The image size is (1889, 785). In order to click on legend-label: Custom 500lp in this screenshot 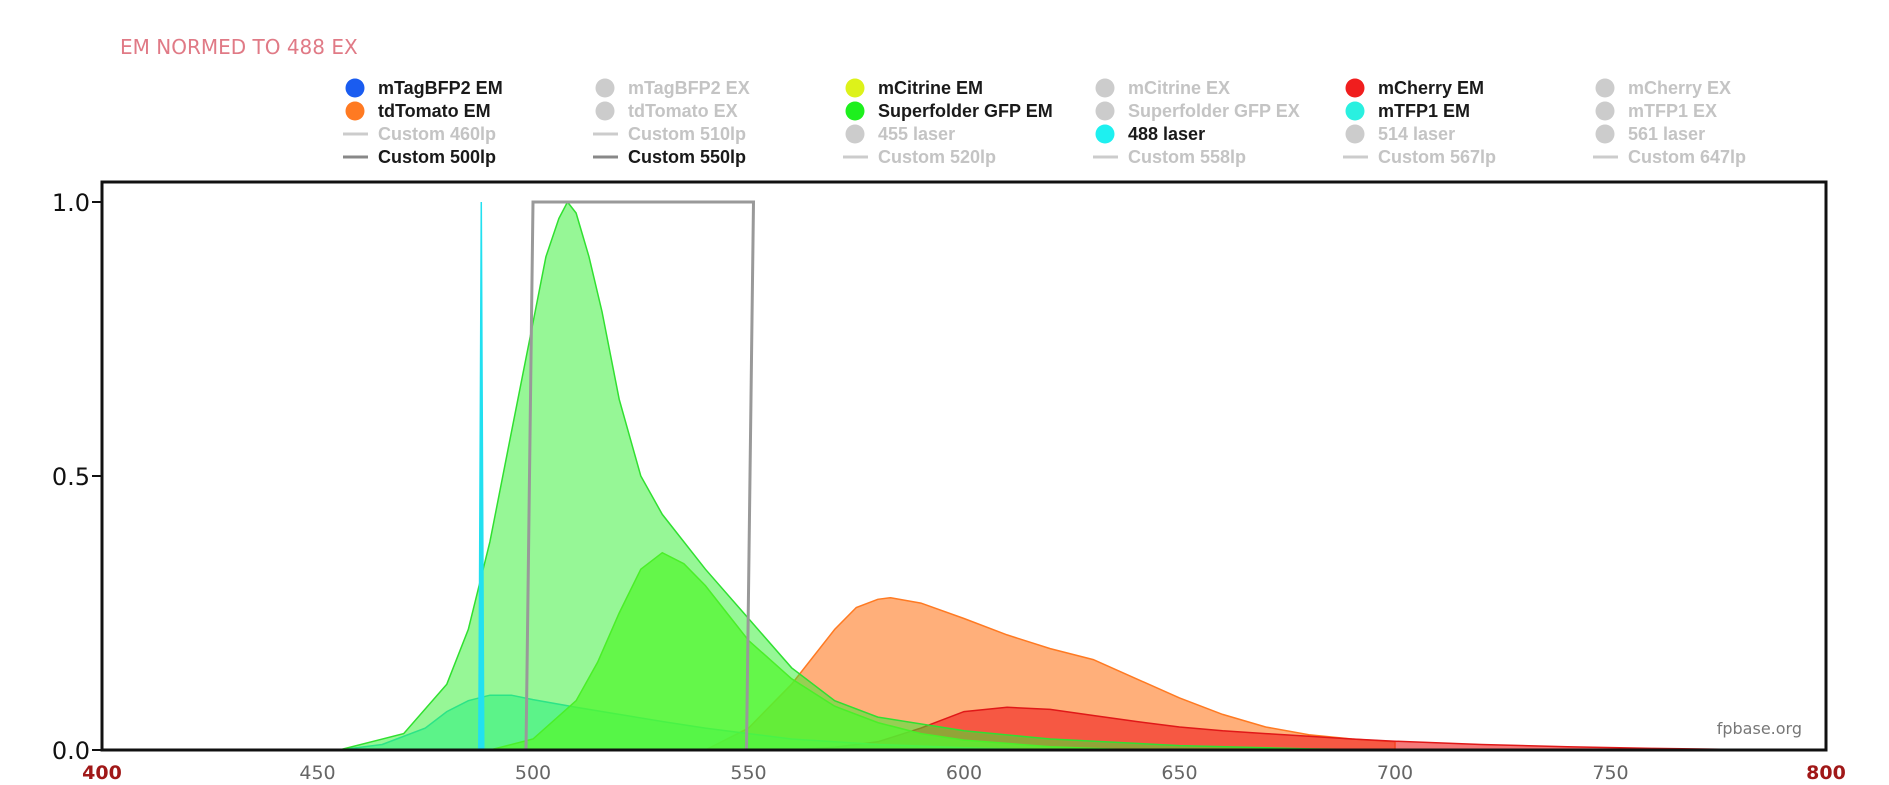, I will do `click(437, 157)`.